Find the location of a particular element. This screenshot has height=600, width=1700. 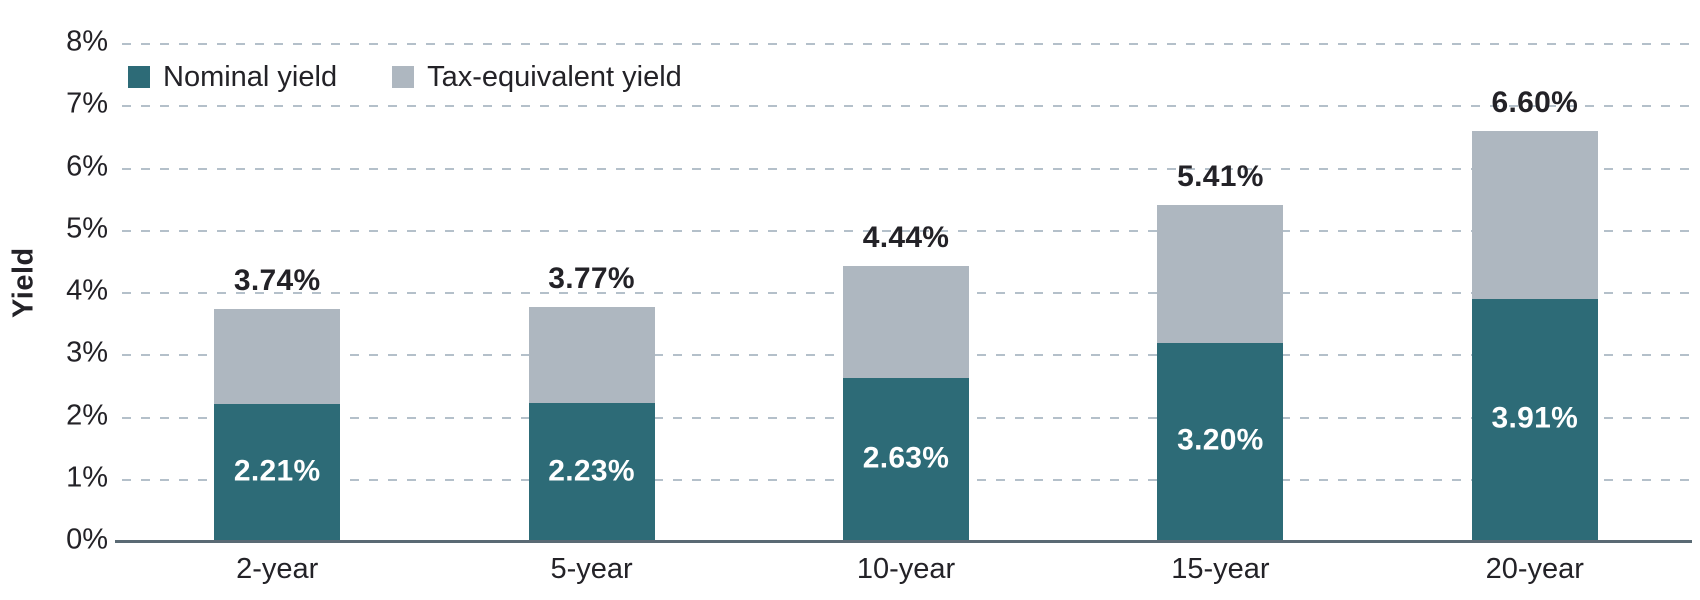

tax-equivalent-segment-2-year is located at coordinates (277, 357).